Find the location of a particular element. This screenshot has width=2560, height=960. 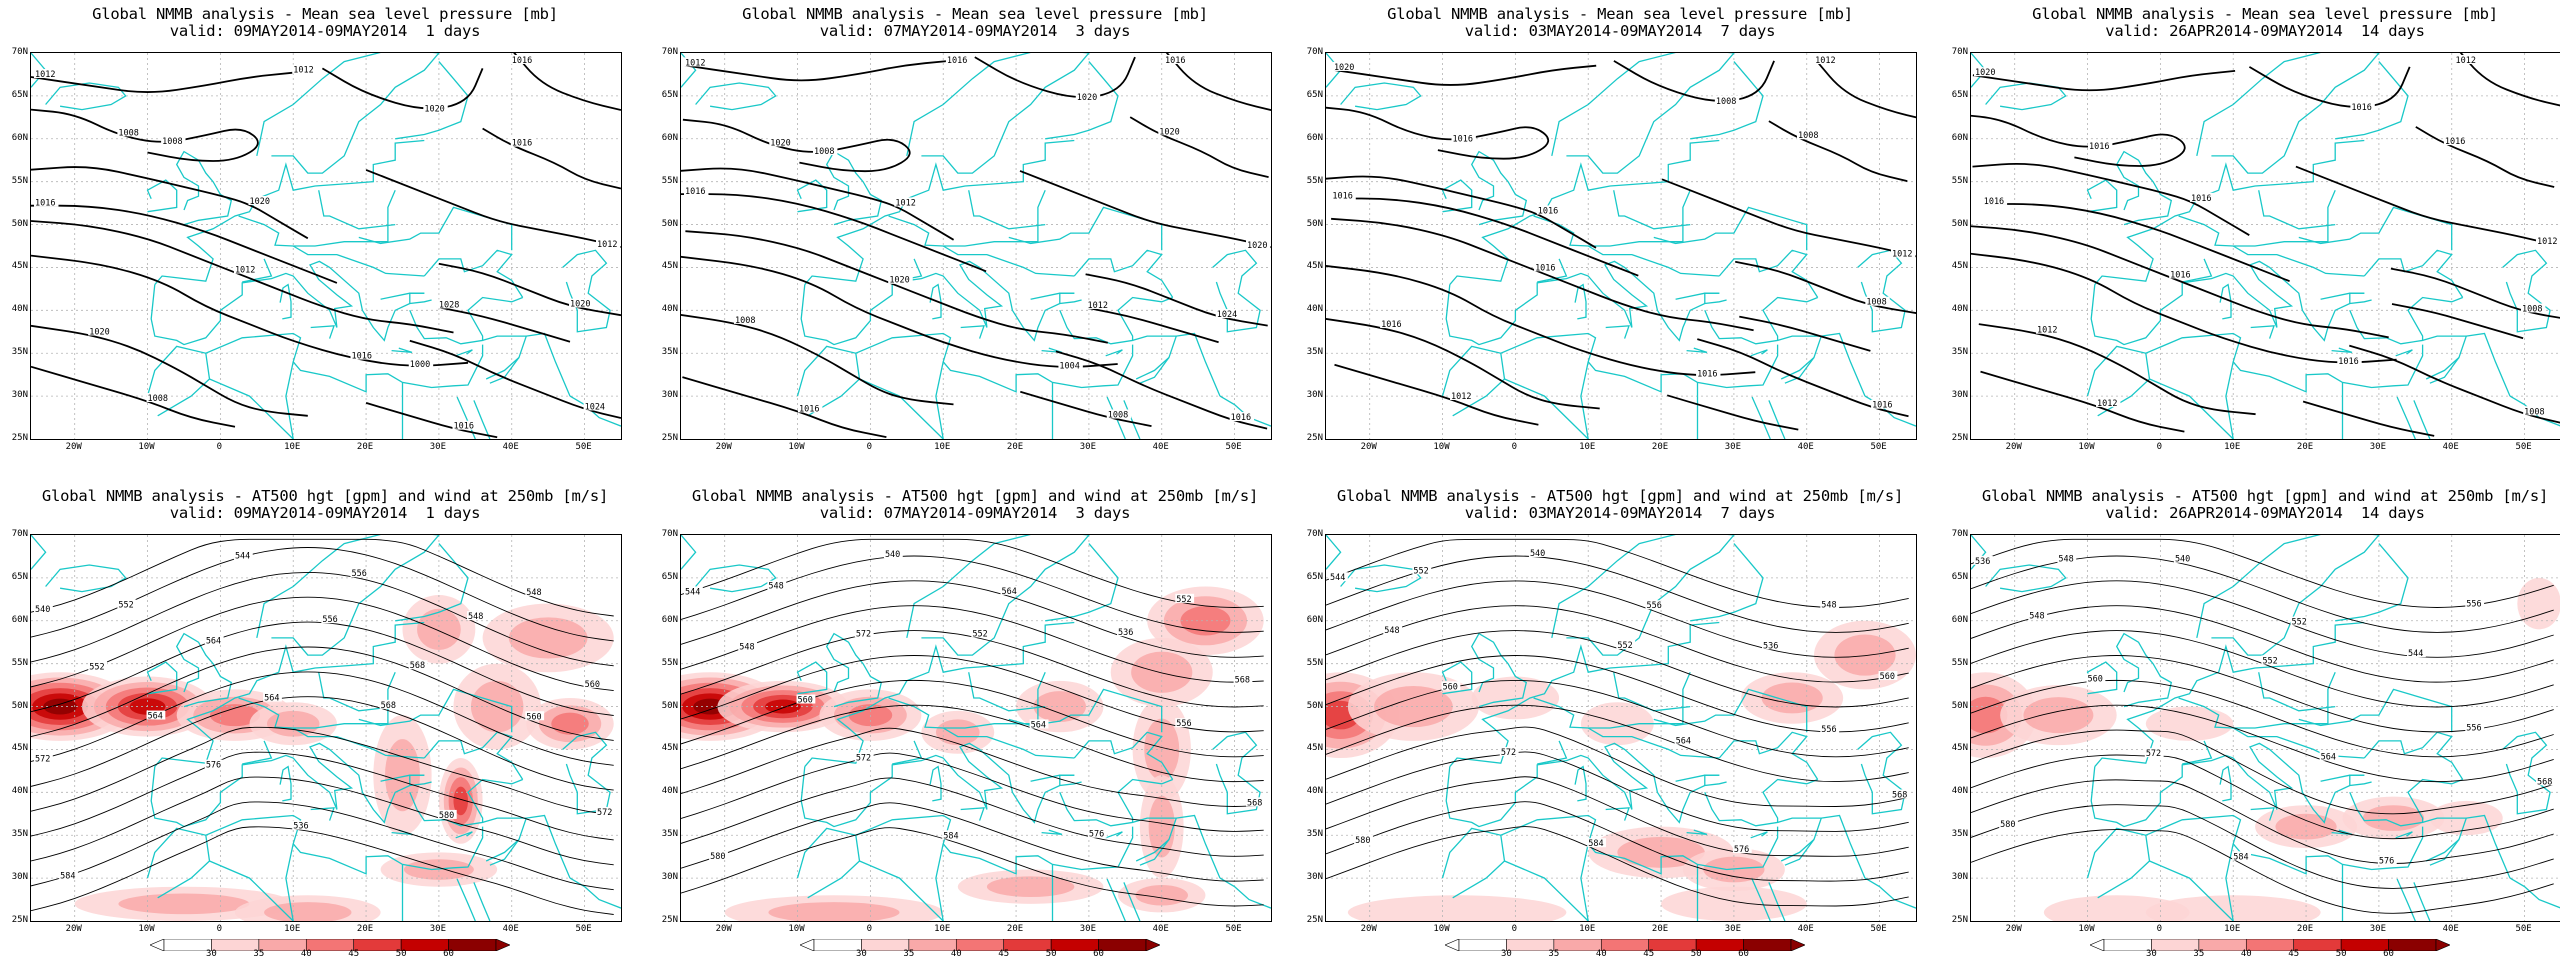

contour-label: 544 is located at coordinates (692, 593).